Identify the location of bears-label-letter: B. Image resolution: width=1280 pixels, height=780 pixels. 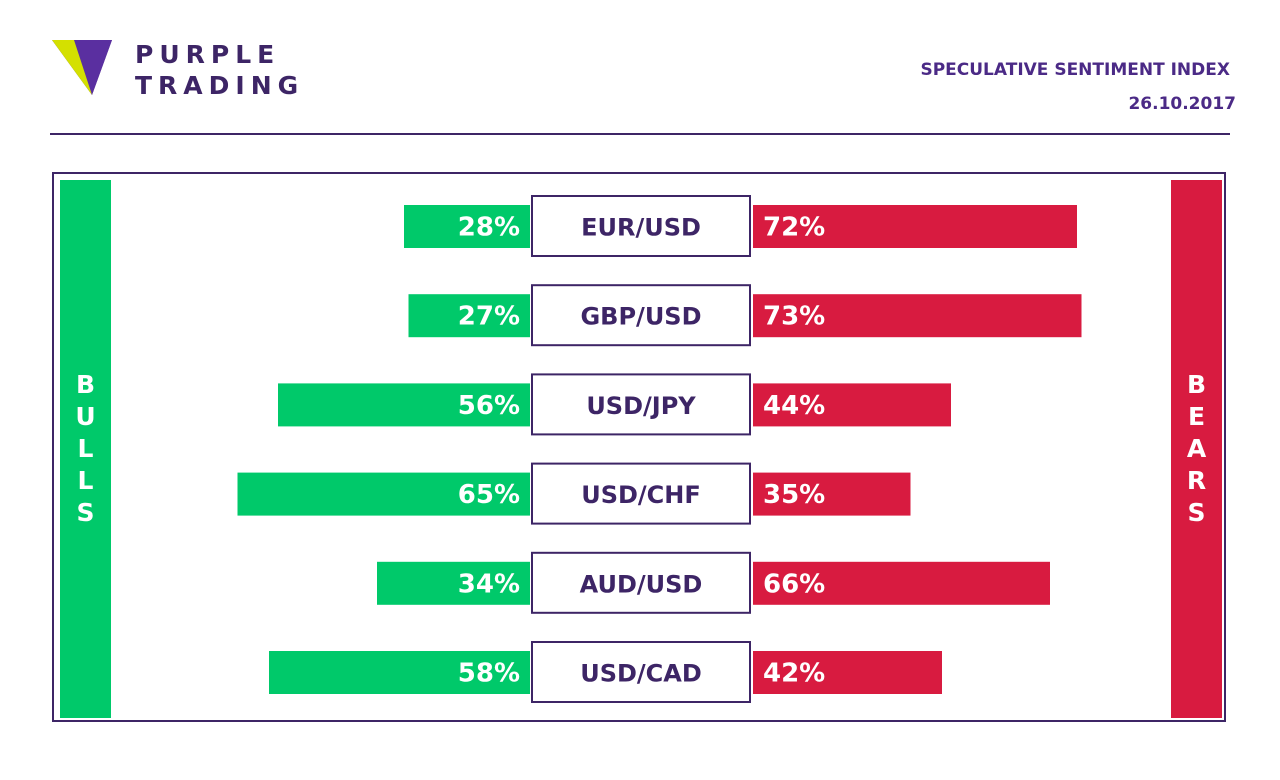
(1196, 384).